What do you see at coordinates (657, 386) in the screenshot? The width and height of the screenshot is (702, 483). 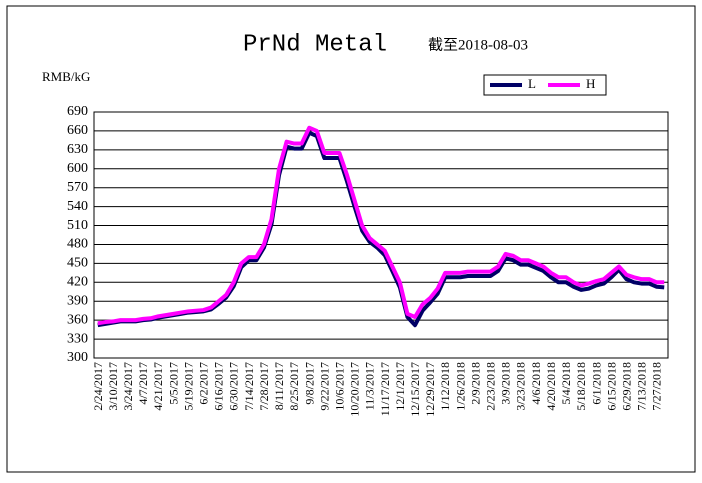 I see `x-tick-label: 7/27/2018` at bounding box center [657, 386].